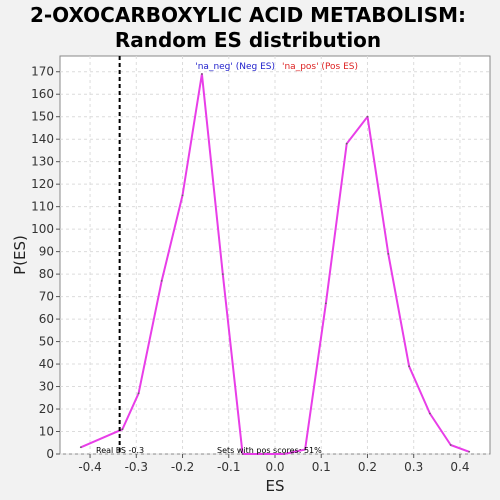 The height and width of the screenshot is (500, 500). What do you see at coordinates (20, 255) in the screenshot?
I see `y-axis-label: P(ES)` at bounding box center [20, 255].